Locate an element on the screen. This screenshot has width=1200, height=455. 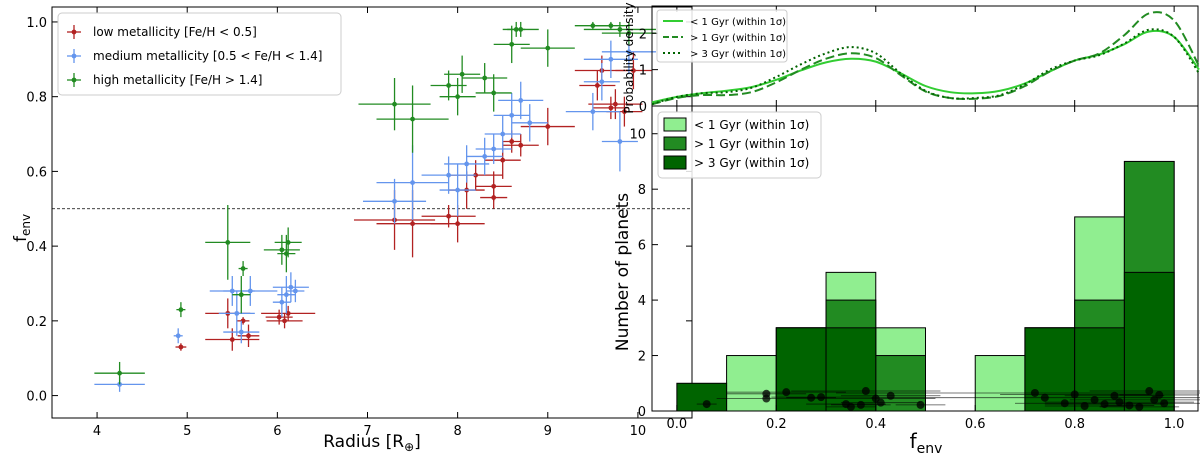
scatter-y-axis-label: fenv is located at coordinates (22, 228).